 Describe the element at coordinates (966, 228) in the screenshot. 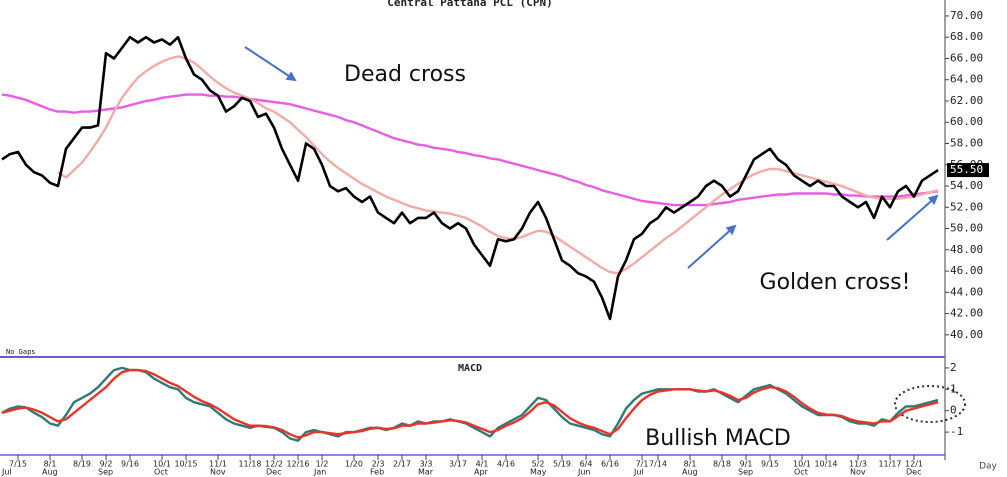

I see `y-tick-label: 50.00` at that location.